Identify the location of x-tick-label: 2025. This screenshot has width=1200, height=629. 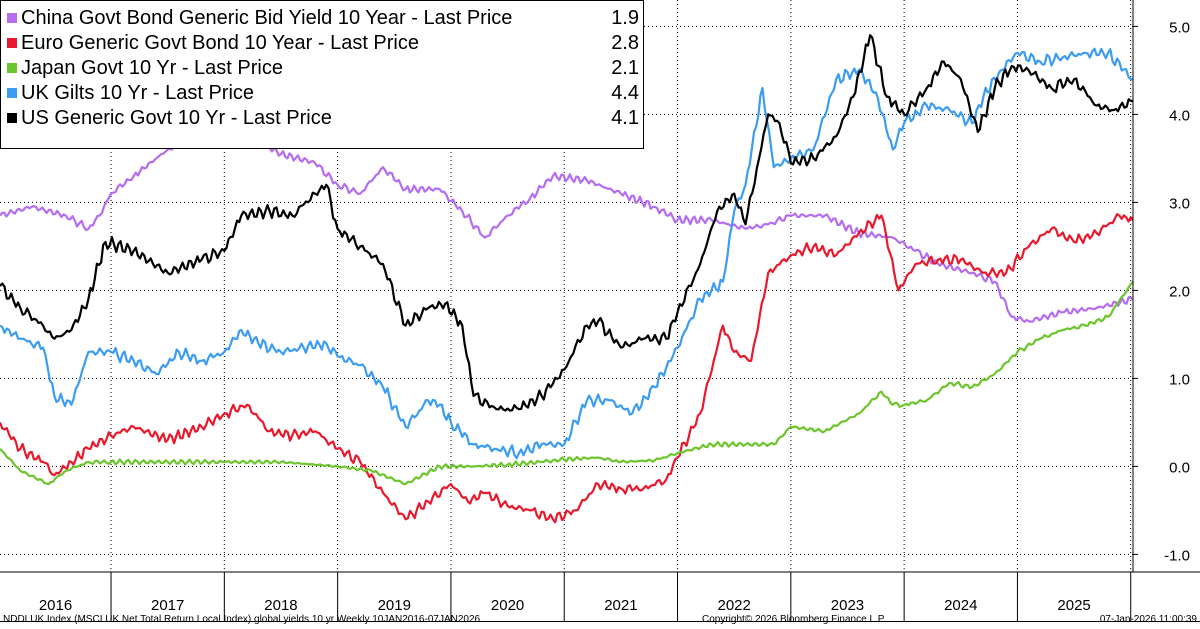
(1073, 605).